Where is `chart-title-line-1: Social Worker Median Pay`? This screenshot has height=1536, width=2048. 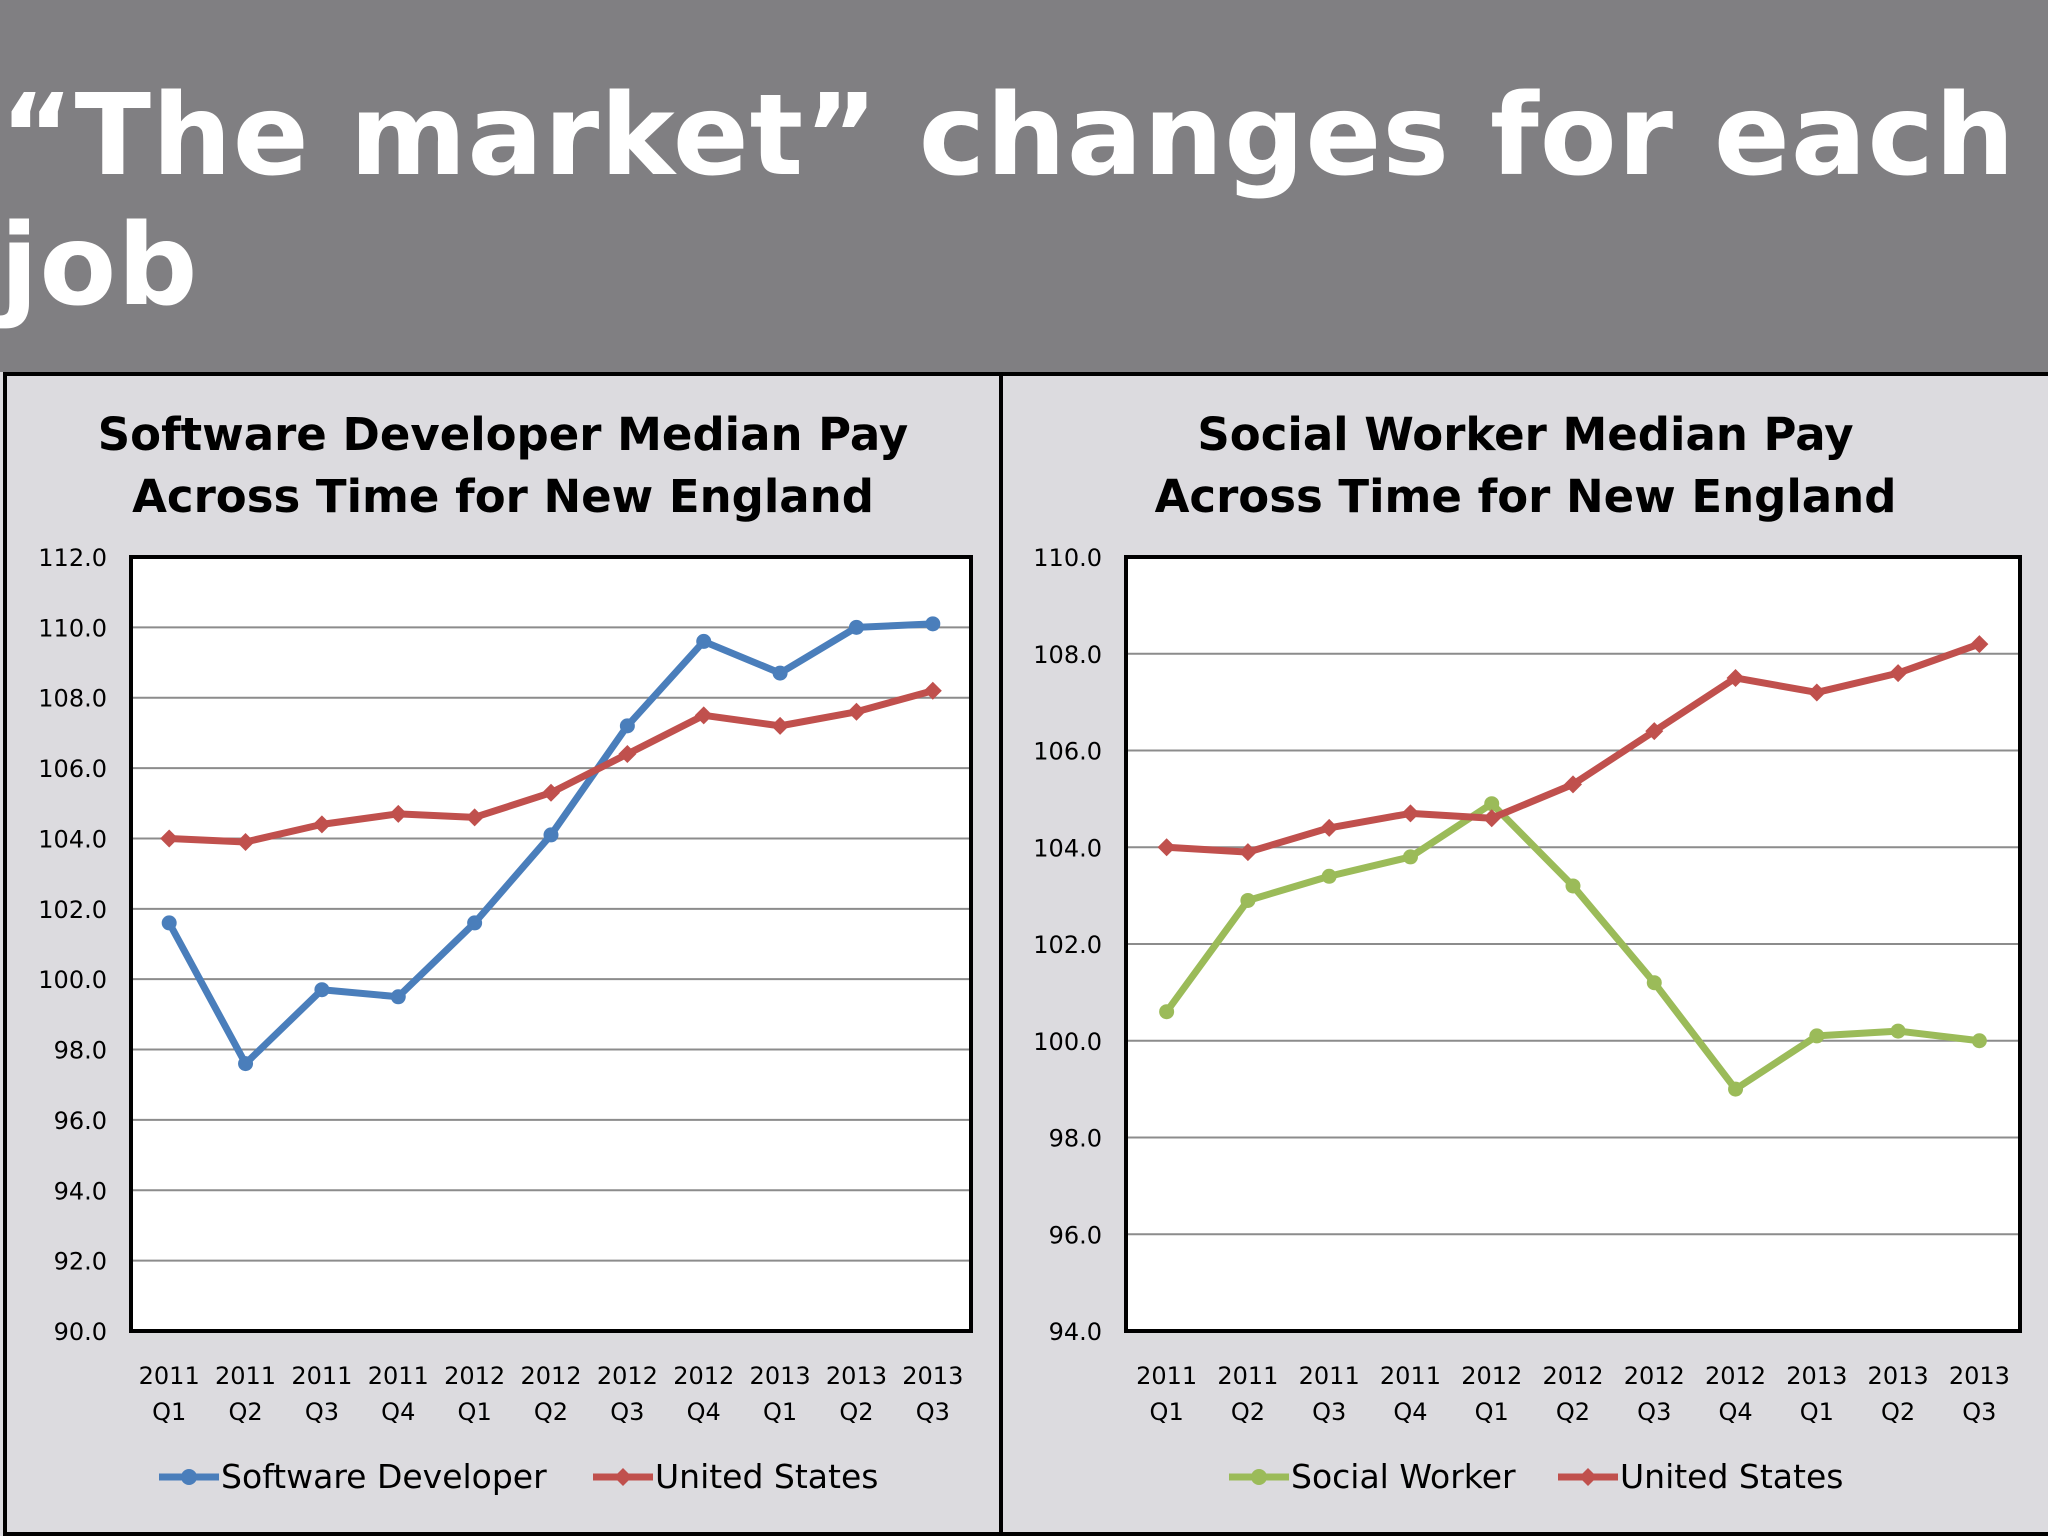
chart-title-line-1: Social Worker Median Pay is located at coordinates (1525, 434).